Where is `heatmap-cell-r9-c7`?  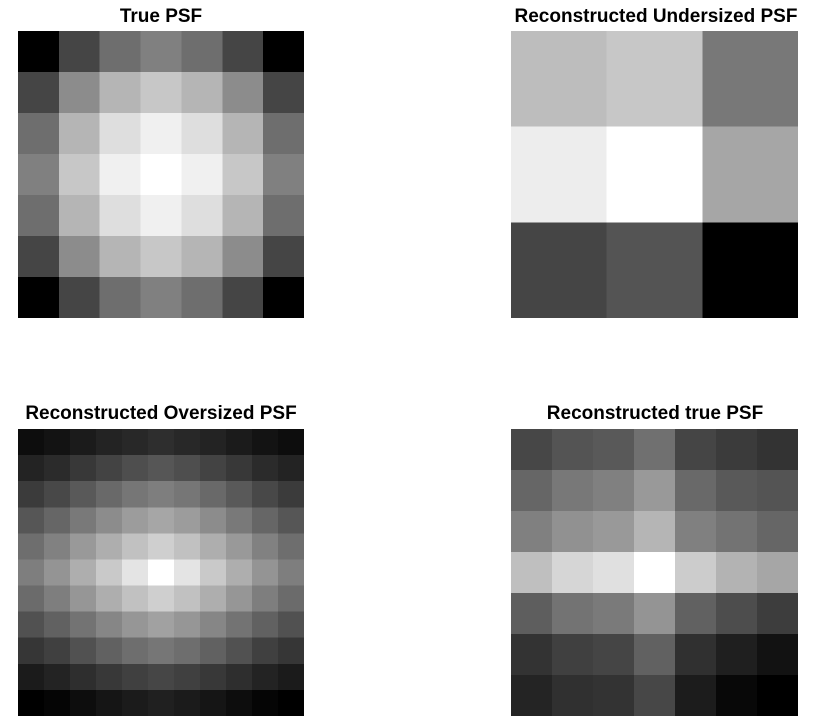 heatmap-cell-r9-c7 is located at coordinates (213, 677).